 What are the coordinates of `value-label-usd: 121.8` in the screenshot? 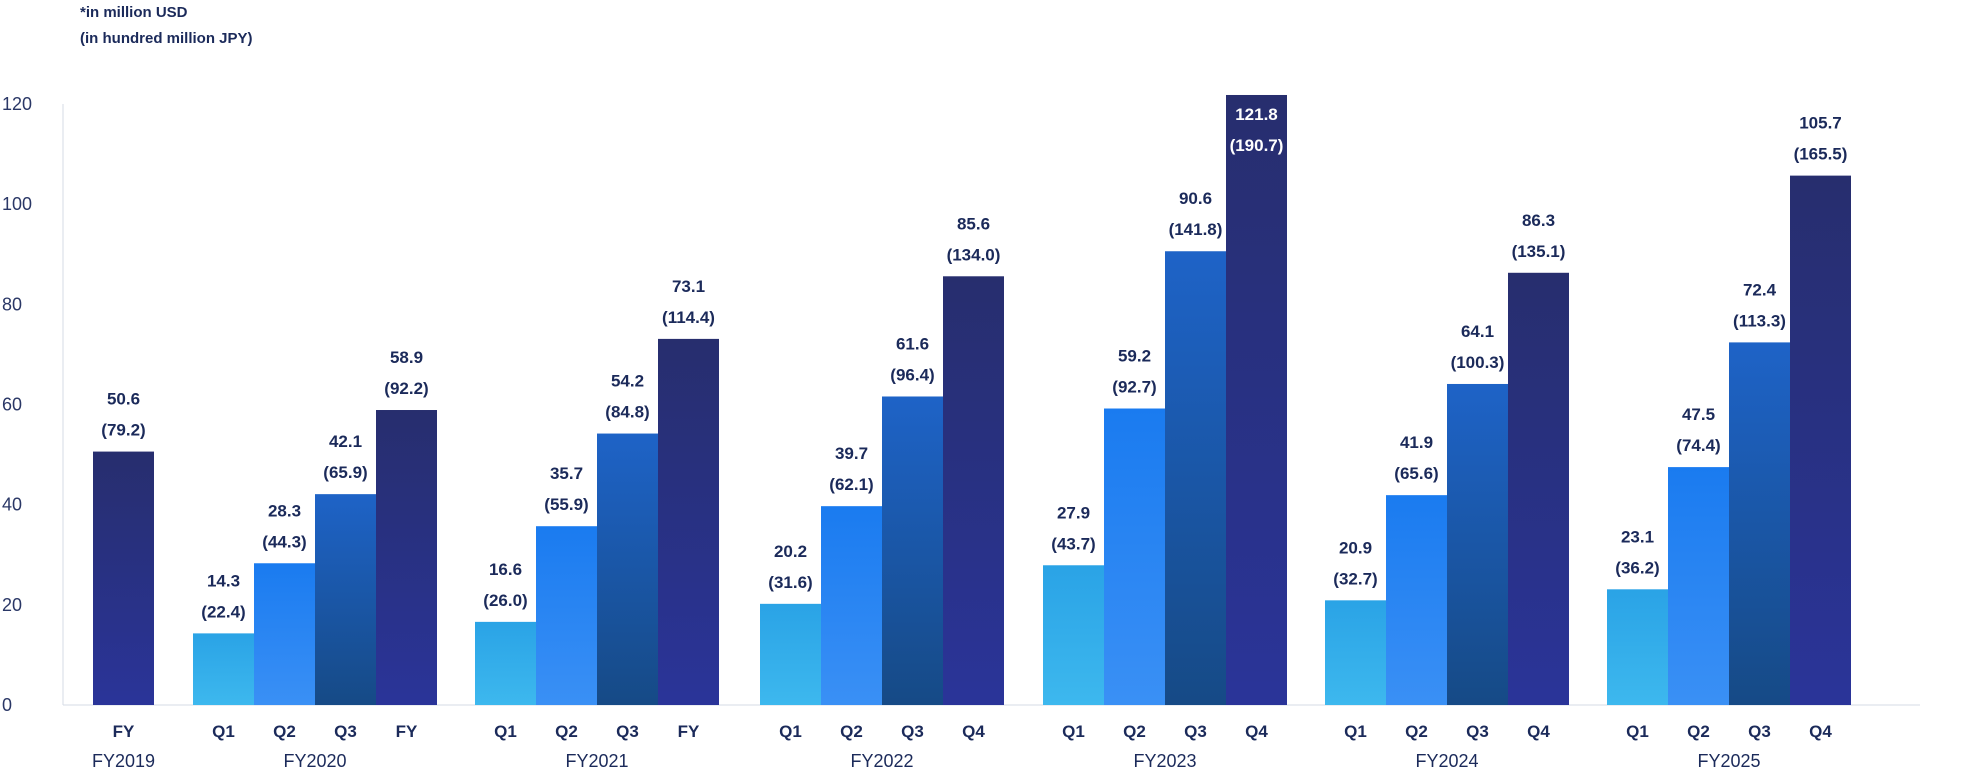 It's located at (1256, 114).